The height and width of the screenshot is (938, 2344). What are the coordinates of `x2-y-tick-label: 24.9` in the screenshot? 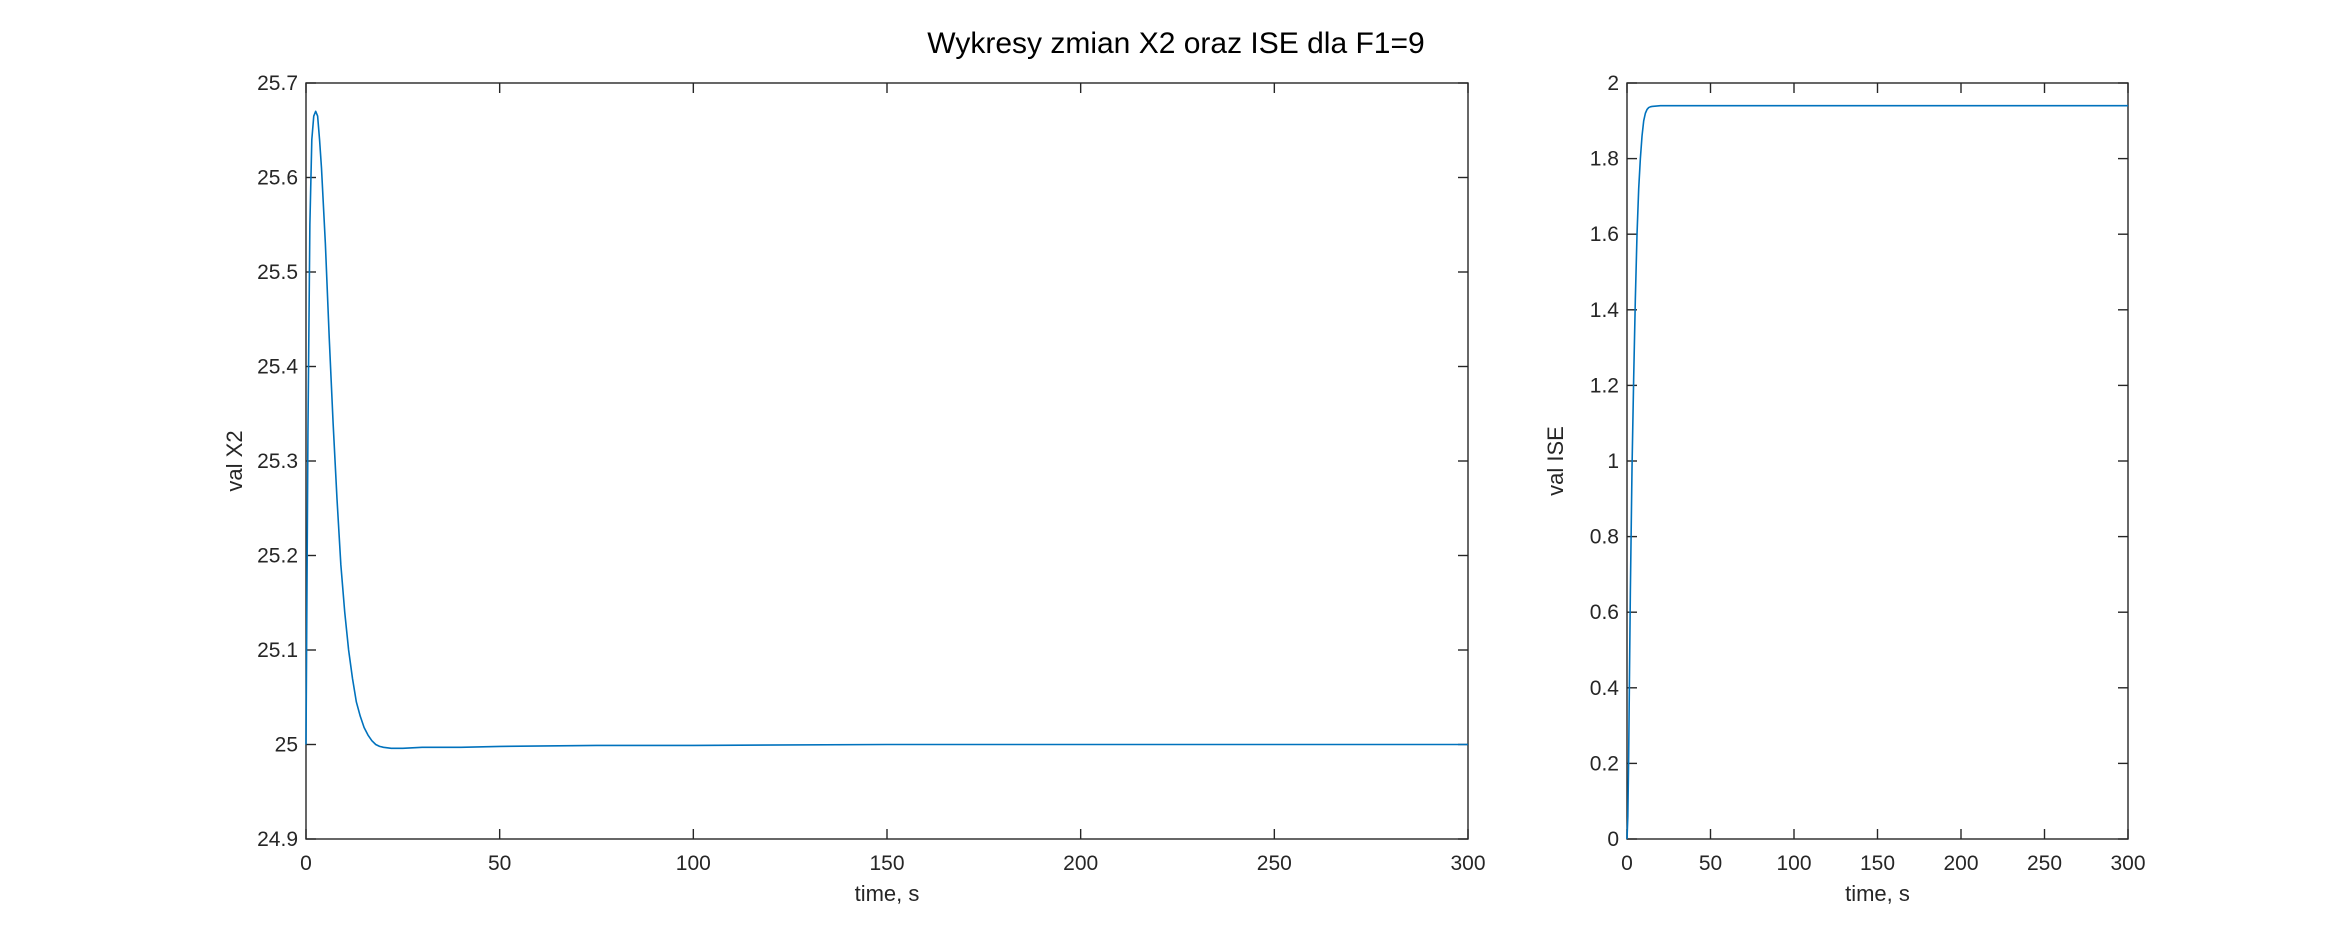 It's located at (277, 839).